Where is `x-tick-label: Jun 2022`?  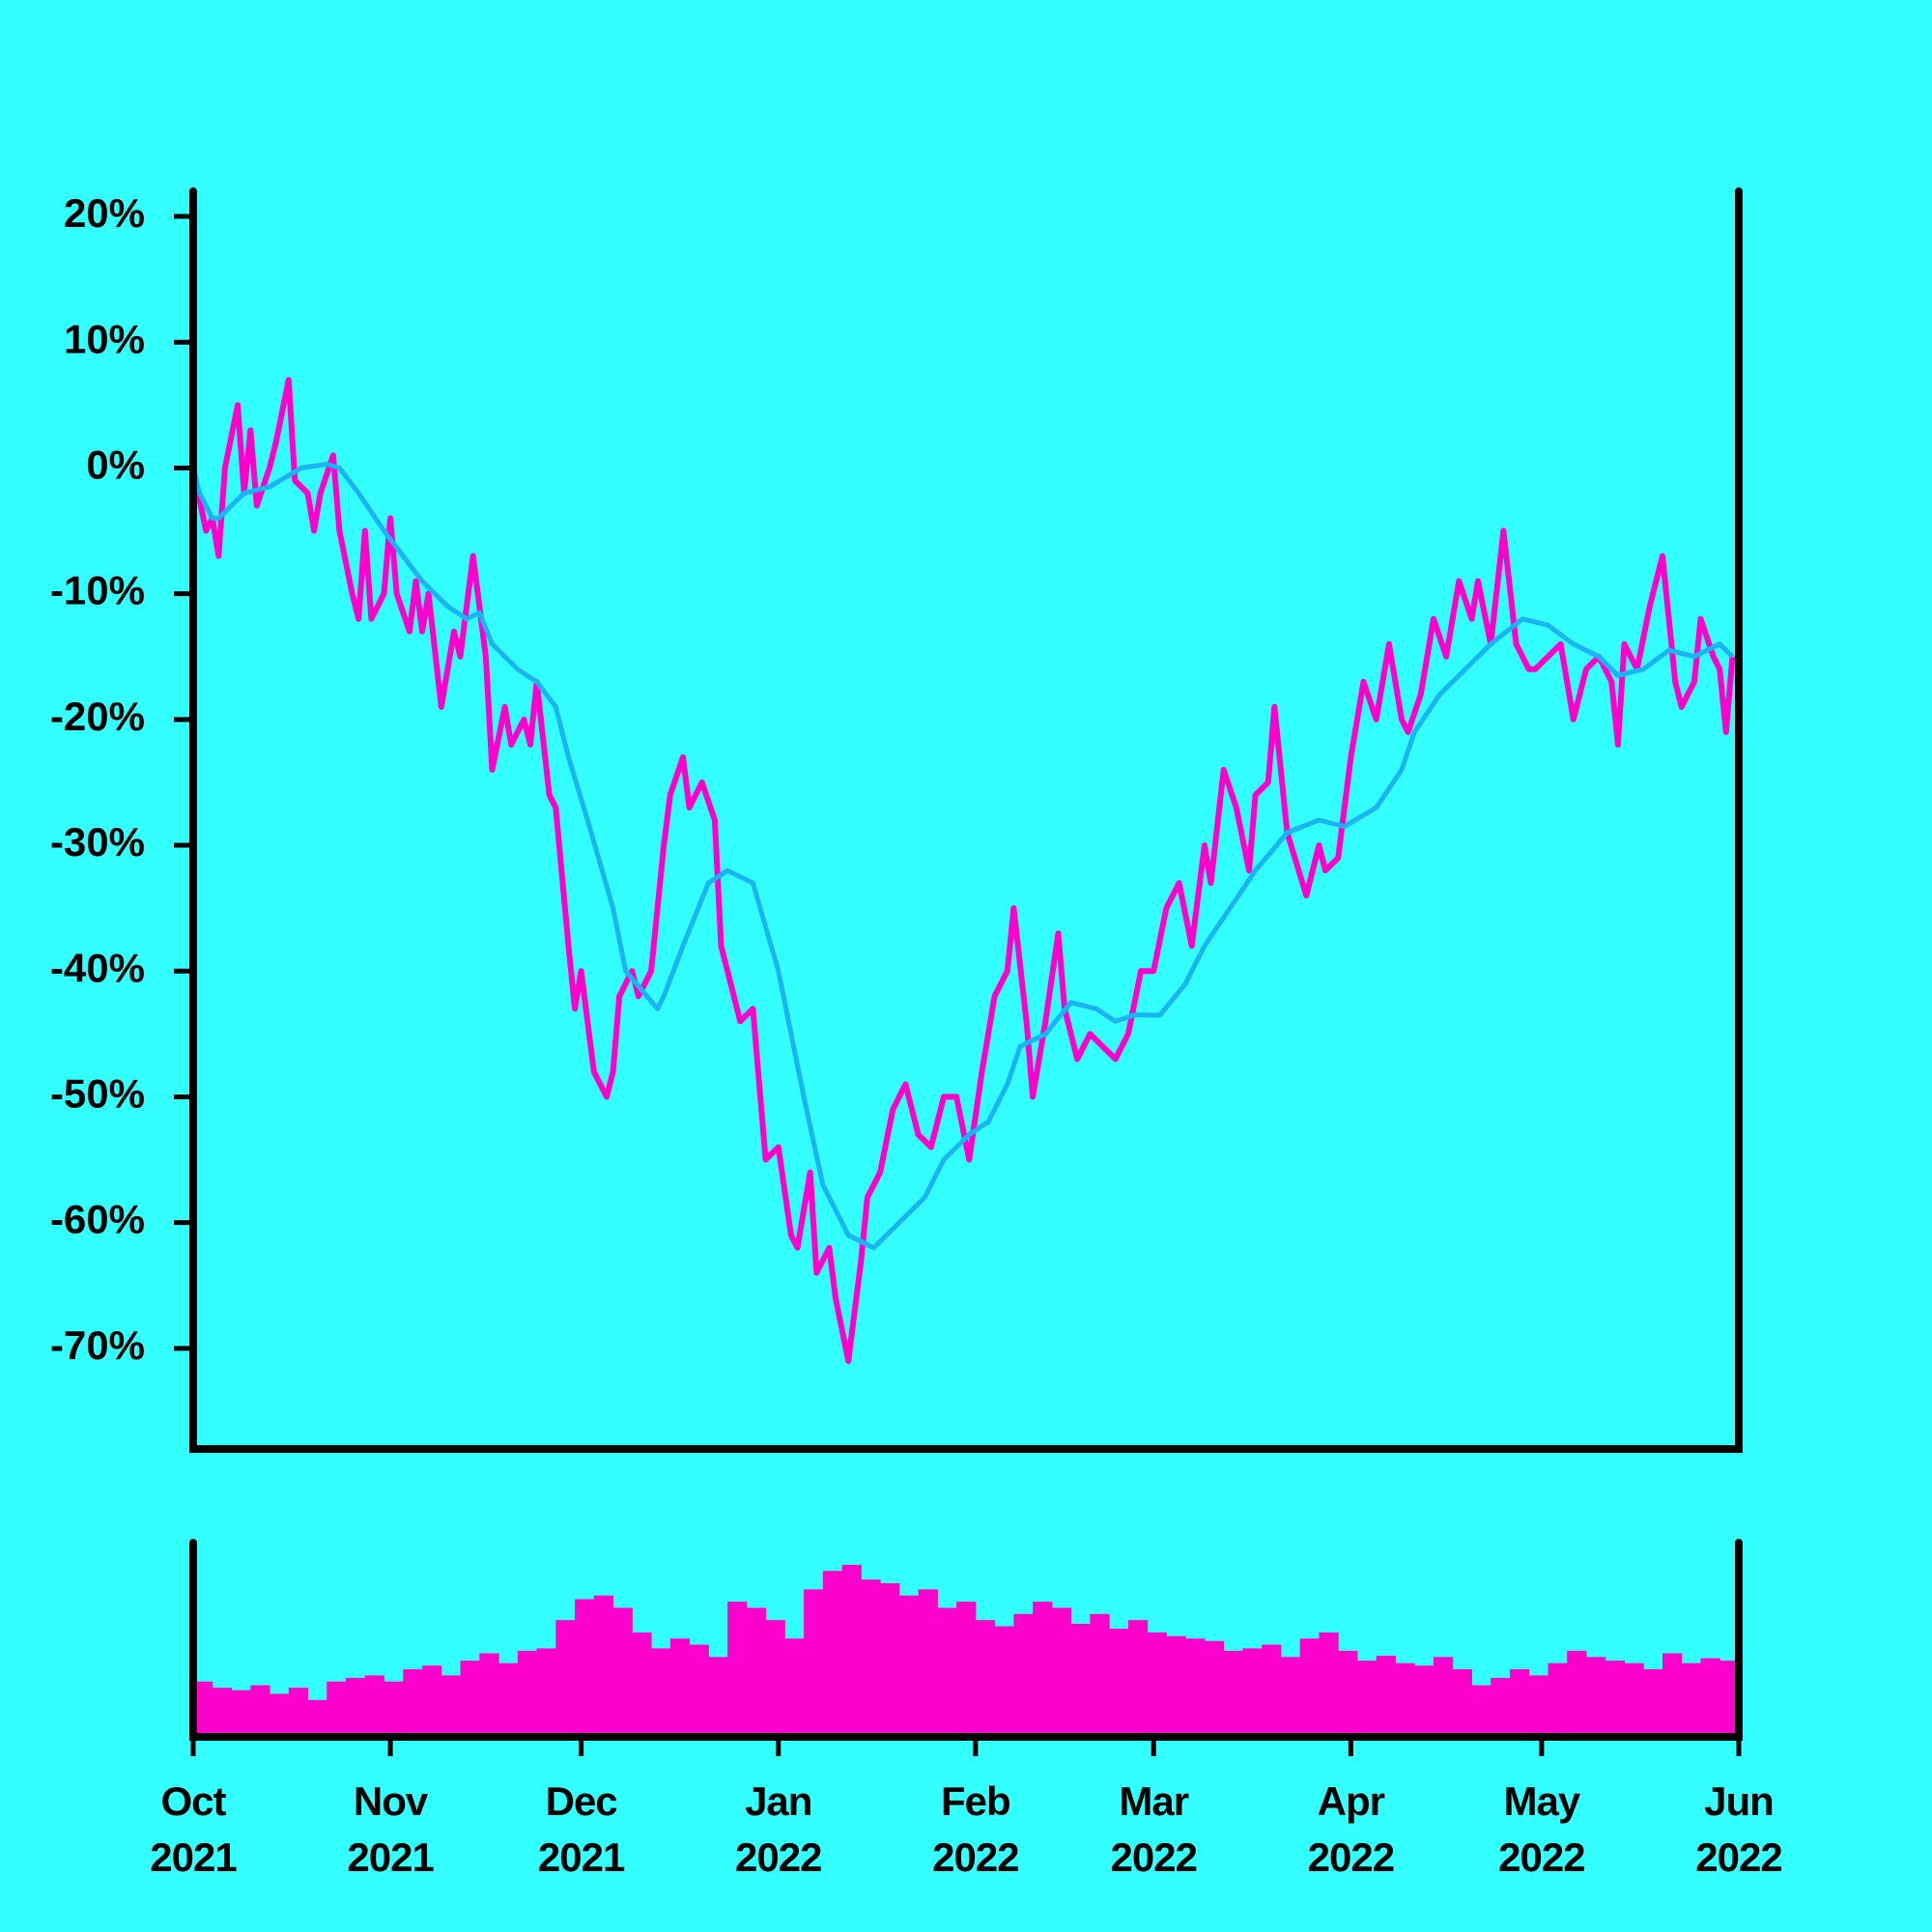 x-tick-label: Jun 2022 is located at coordinates (1738, 1829).